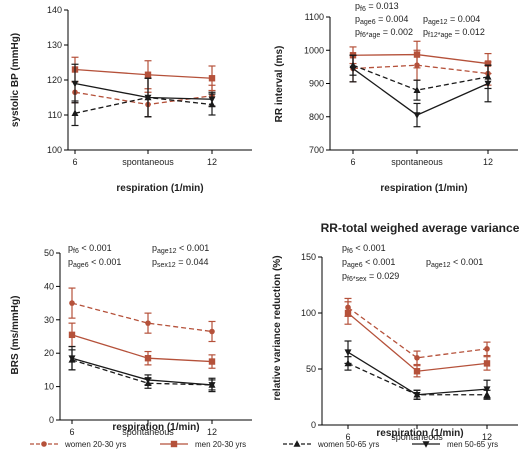 This screenshot has height=453, width=531. I want to click on stat-text: = 0.004, so click(392, 19).